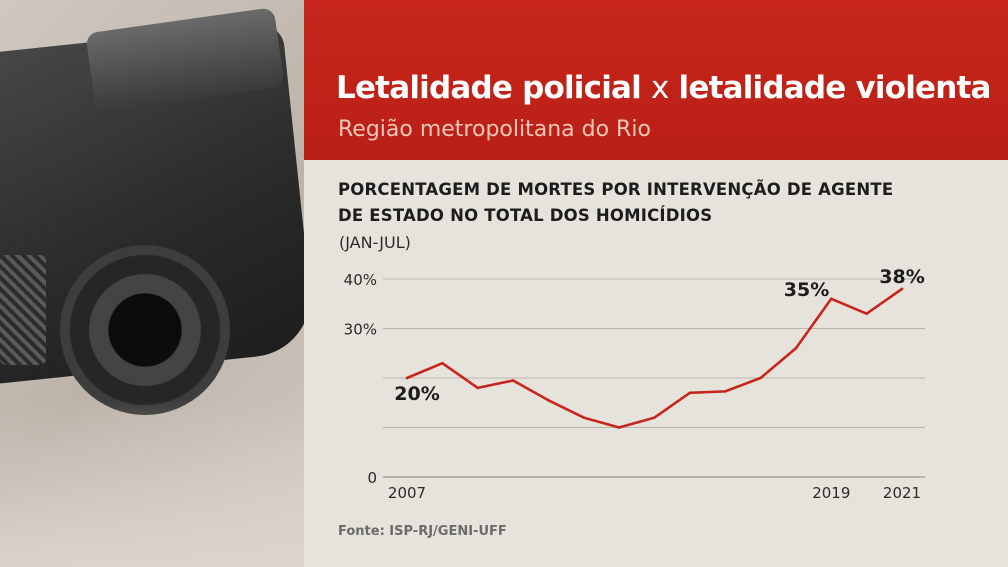 The height and width of the screenshot is (567, 1008). Describe the element at coordinates (901, 277) in the screenshot. I see `data-label-2021: 38%` at that location.